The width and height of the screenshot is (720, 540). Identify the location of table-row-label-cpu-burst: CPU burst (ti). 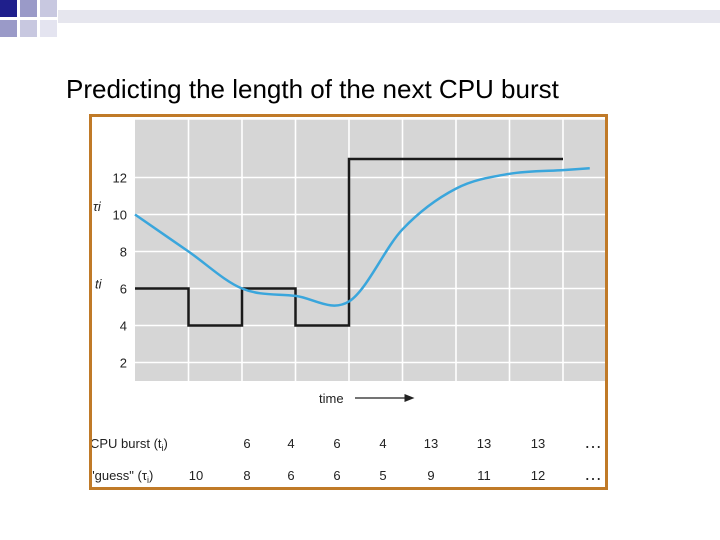
(130, 444).